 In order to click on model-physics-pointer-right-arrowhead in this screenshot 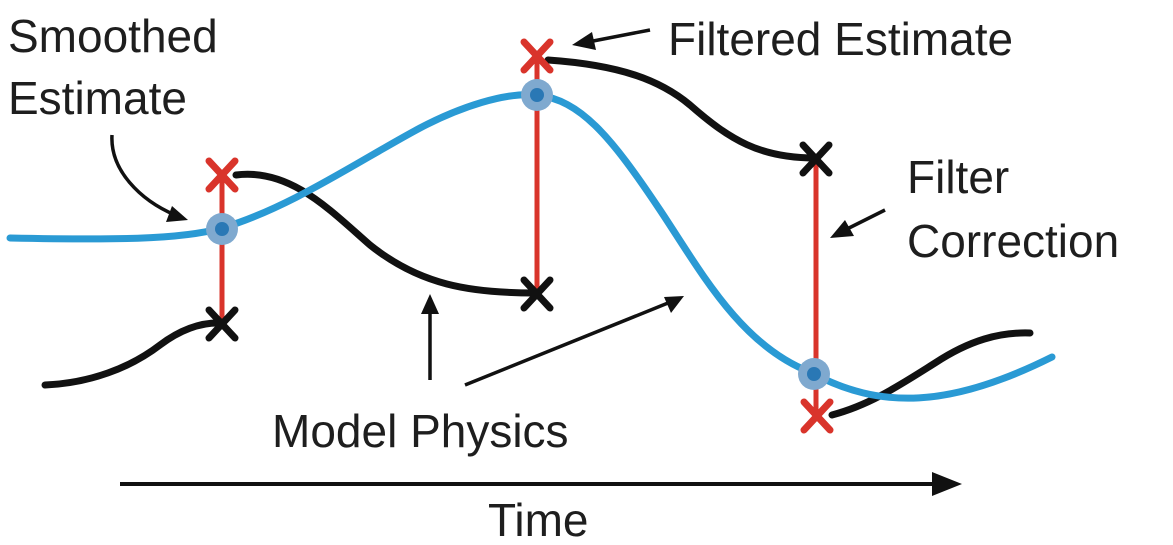, I will do `click(674, 304)`.